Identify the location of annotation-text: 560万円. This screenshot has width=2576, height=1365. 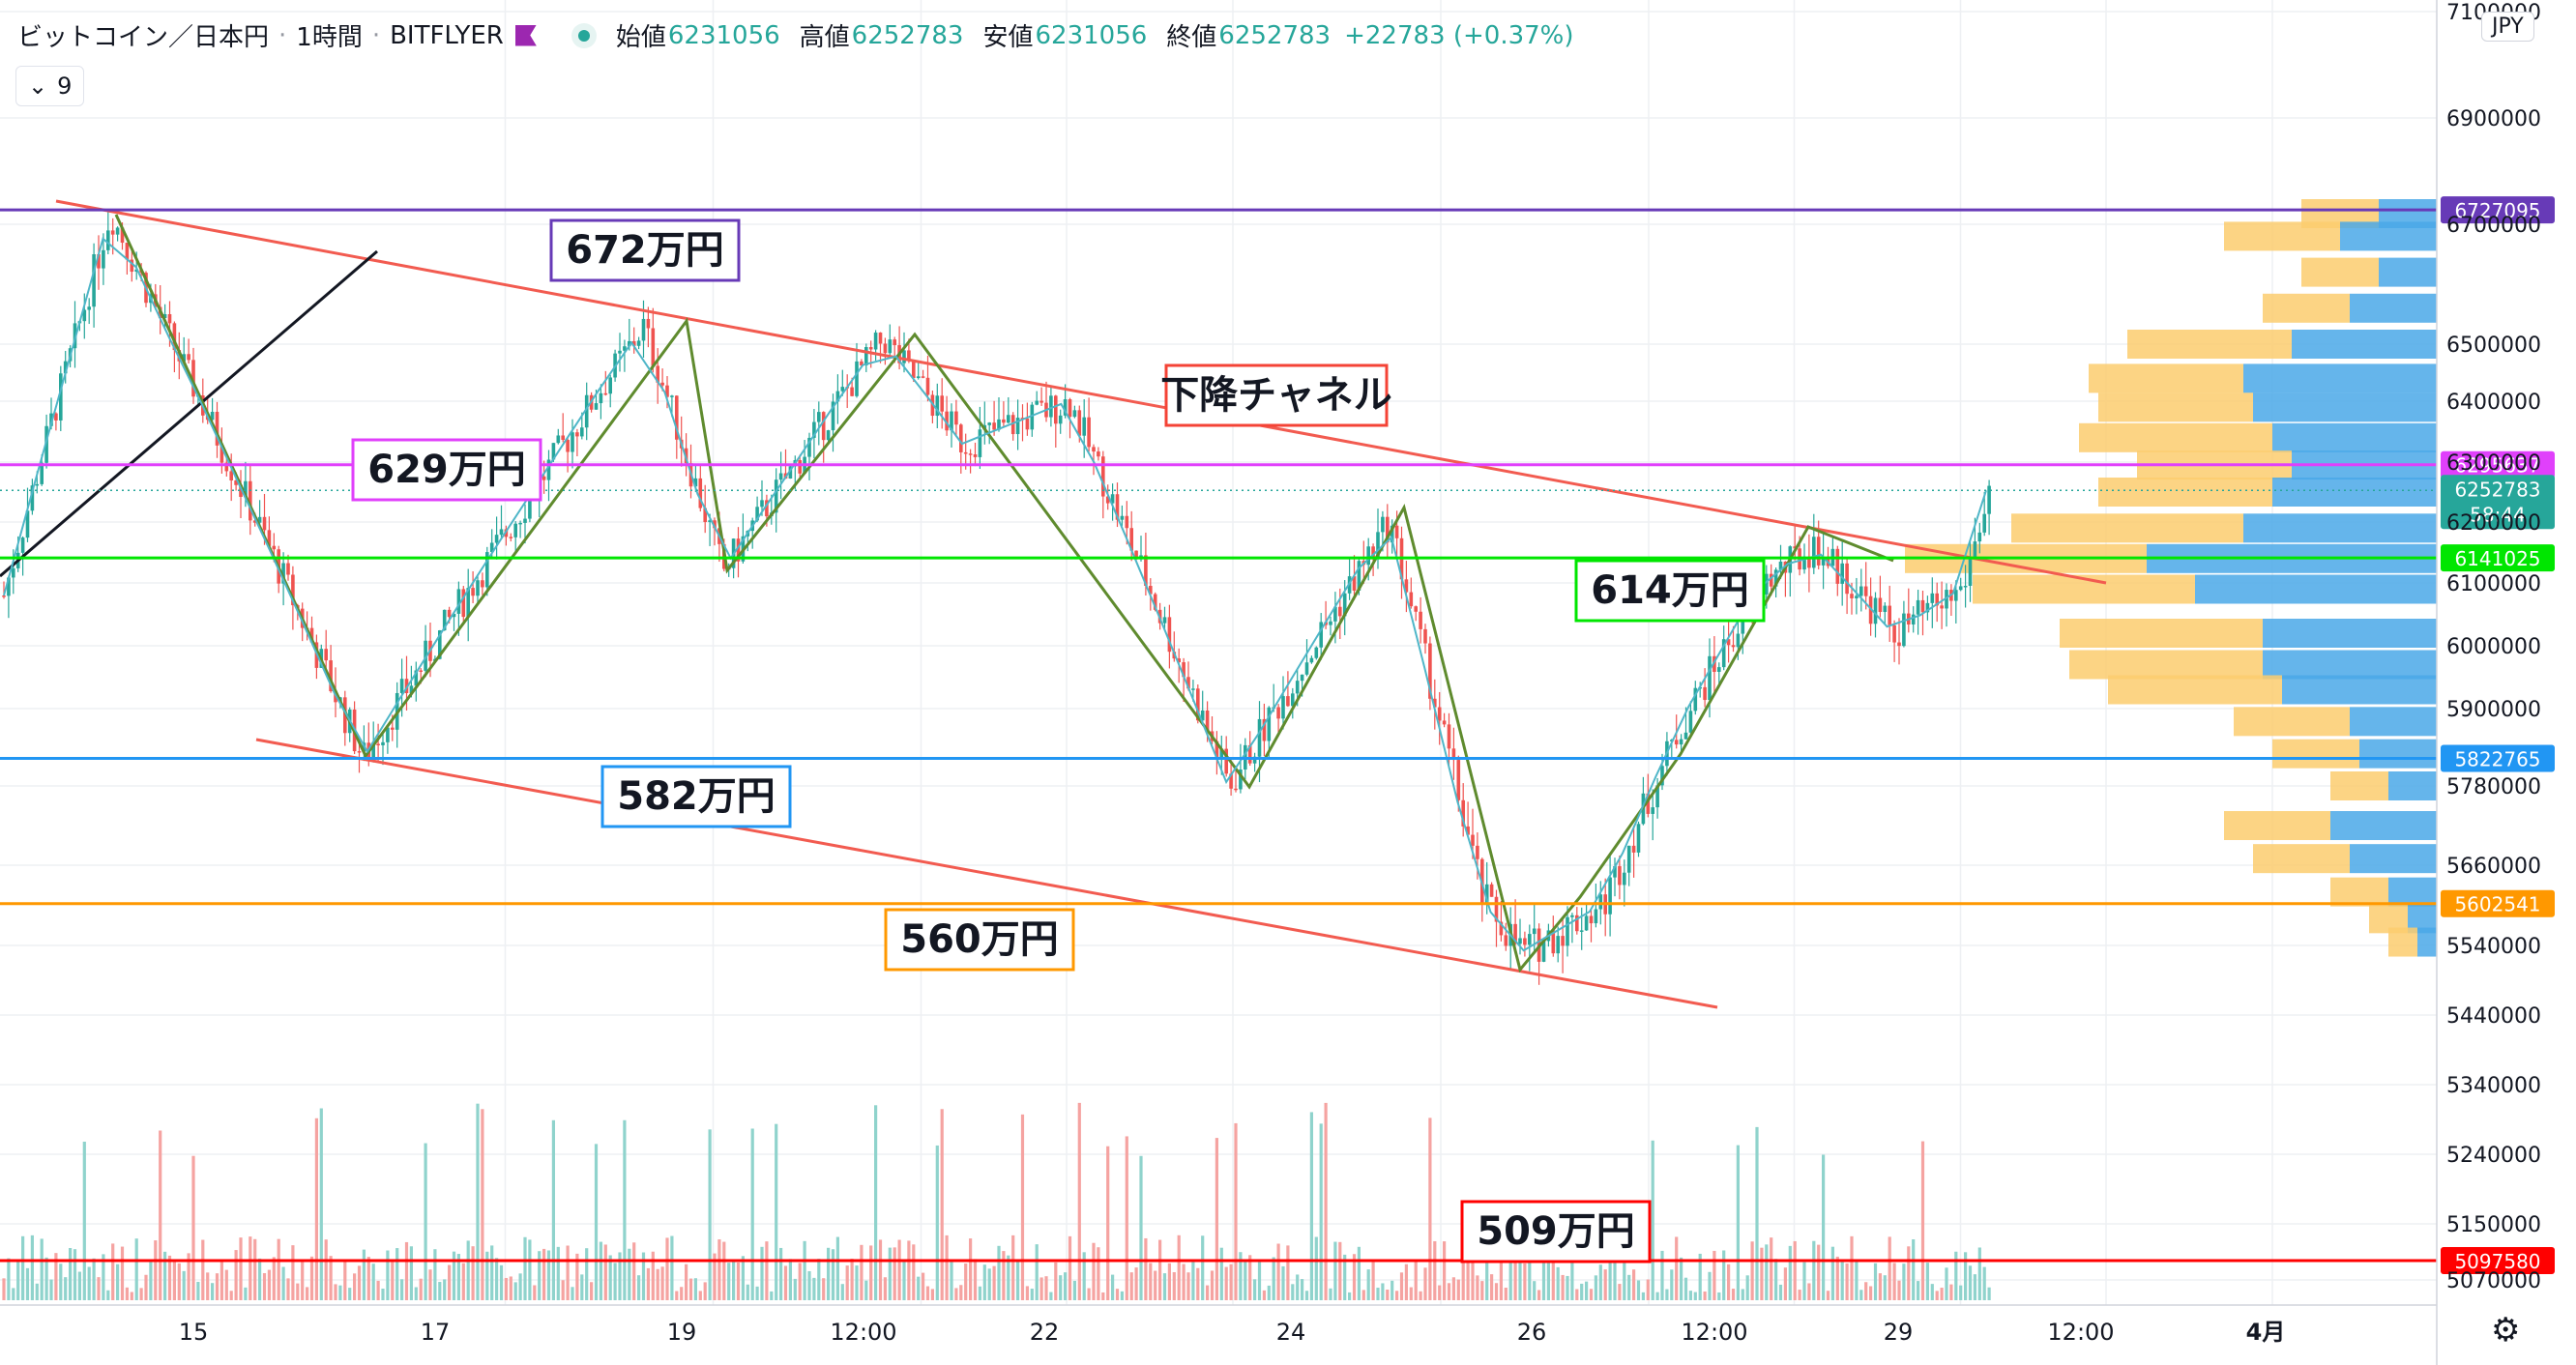
(979, 940).